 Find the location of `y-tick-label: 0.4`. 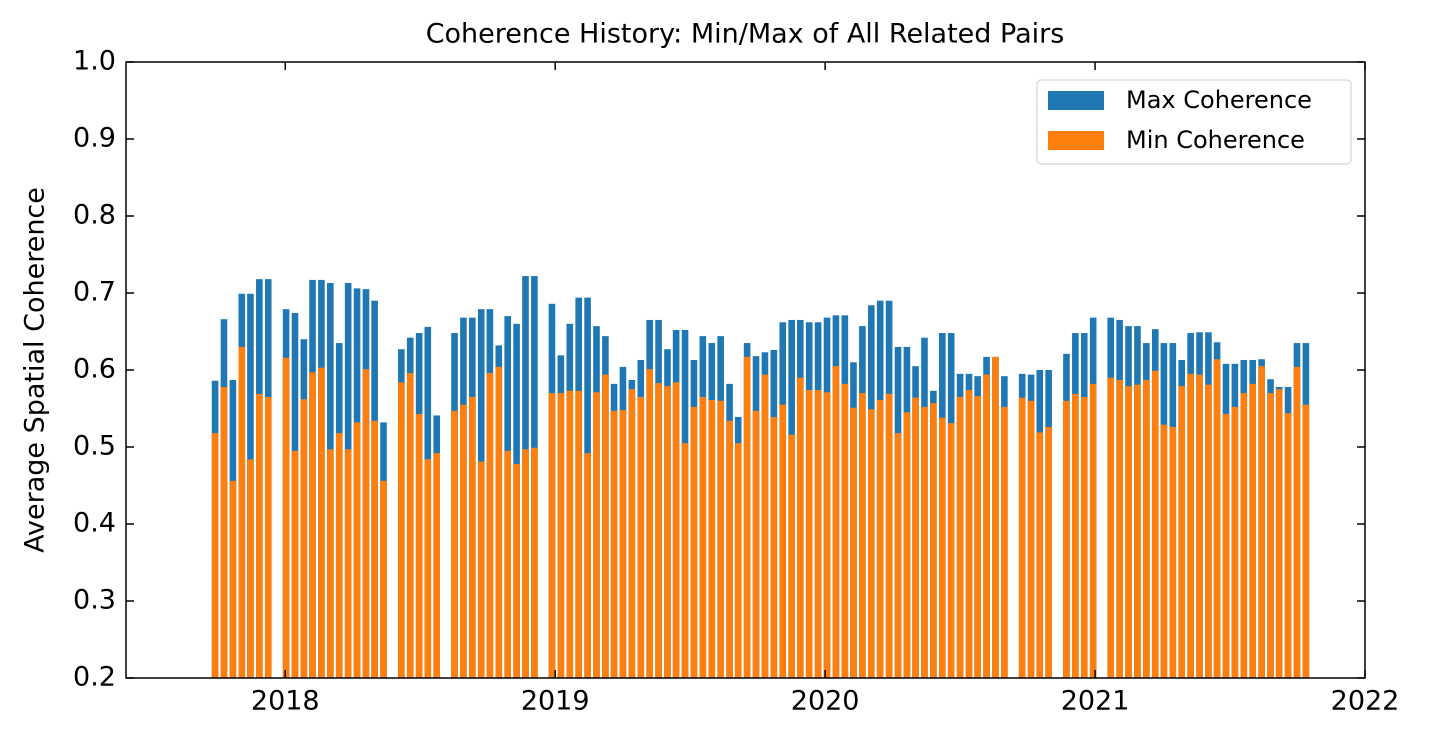

y-tick-label: 0.4 is located at coordinates (94, 523).